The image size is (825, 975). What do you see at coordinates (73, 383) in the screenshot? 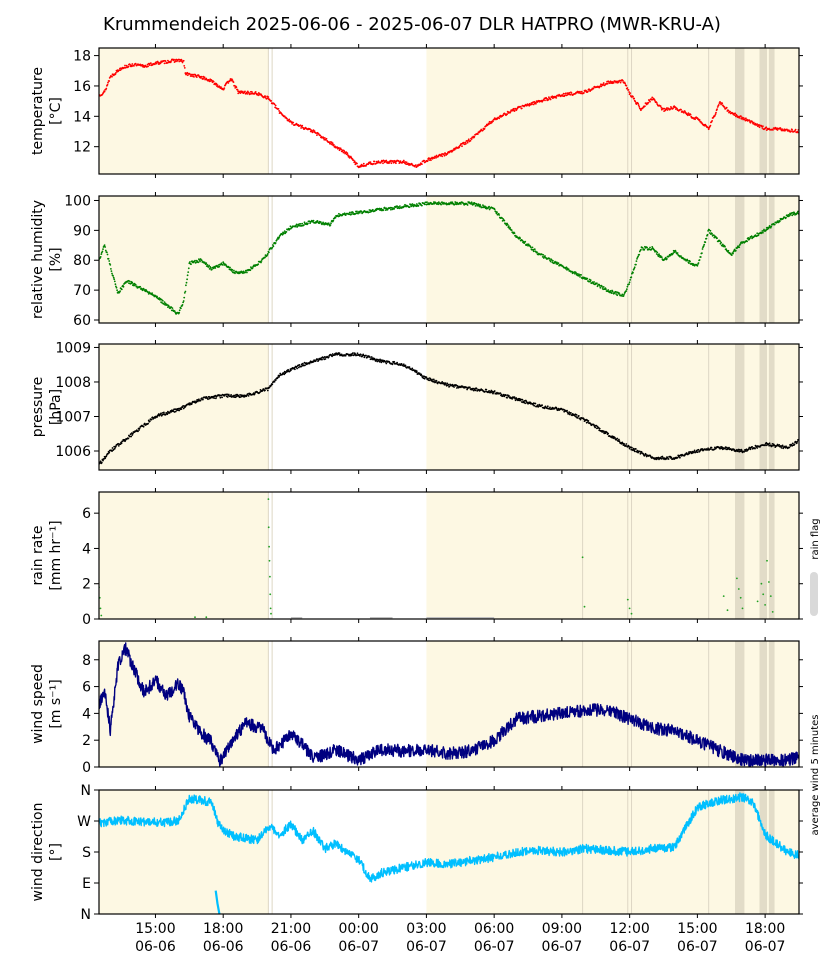
I see `y-tick-label: 1008` at bounding box center [73, 383].